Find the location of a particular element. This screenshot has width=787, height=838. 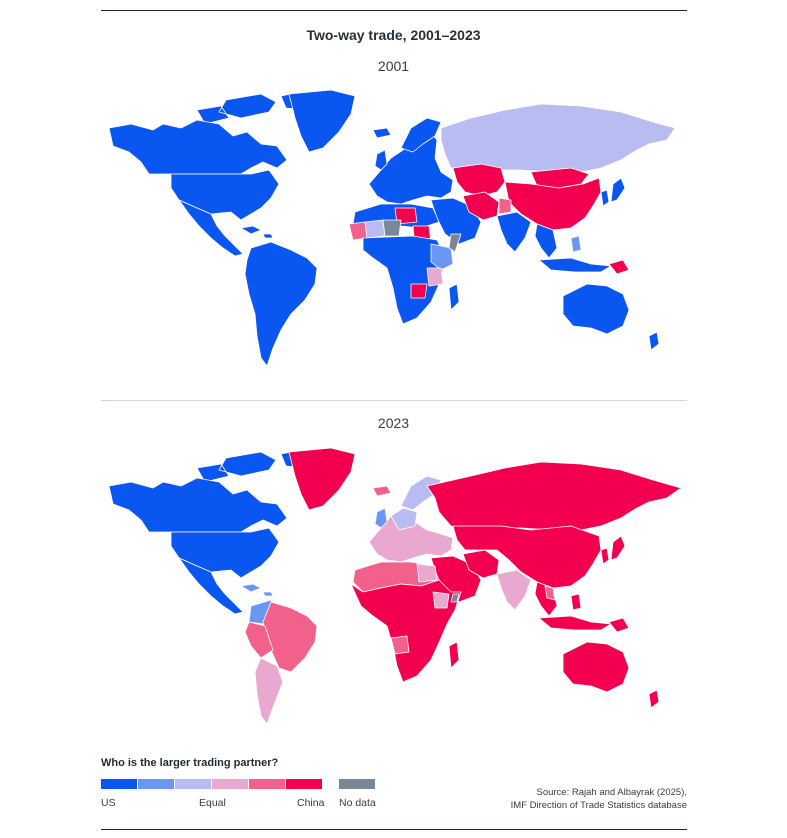

east-africa-2001 is located at coordinates (442, 257).